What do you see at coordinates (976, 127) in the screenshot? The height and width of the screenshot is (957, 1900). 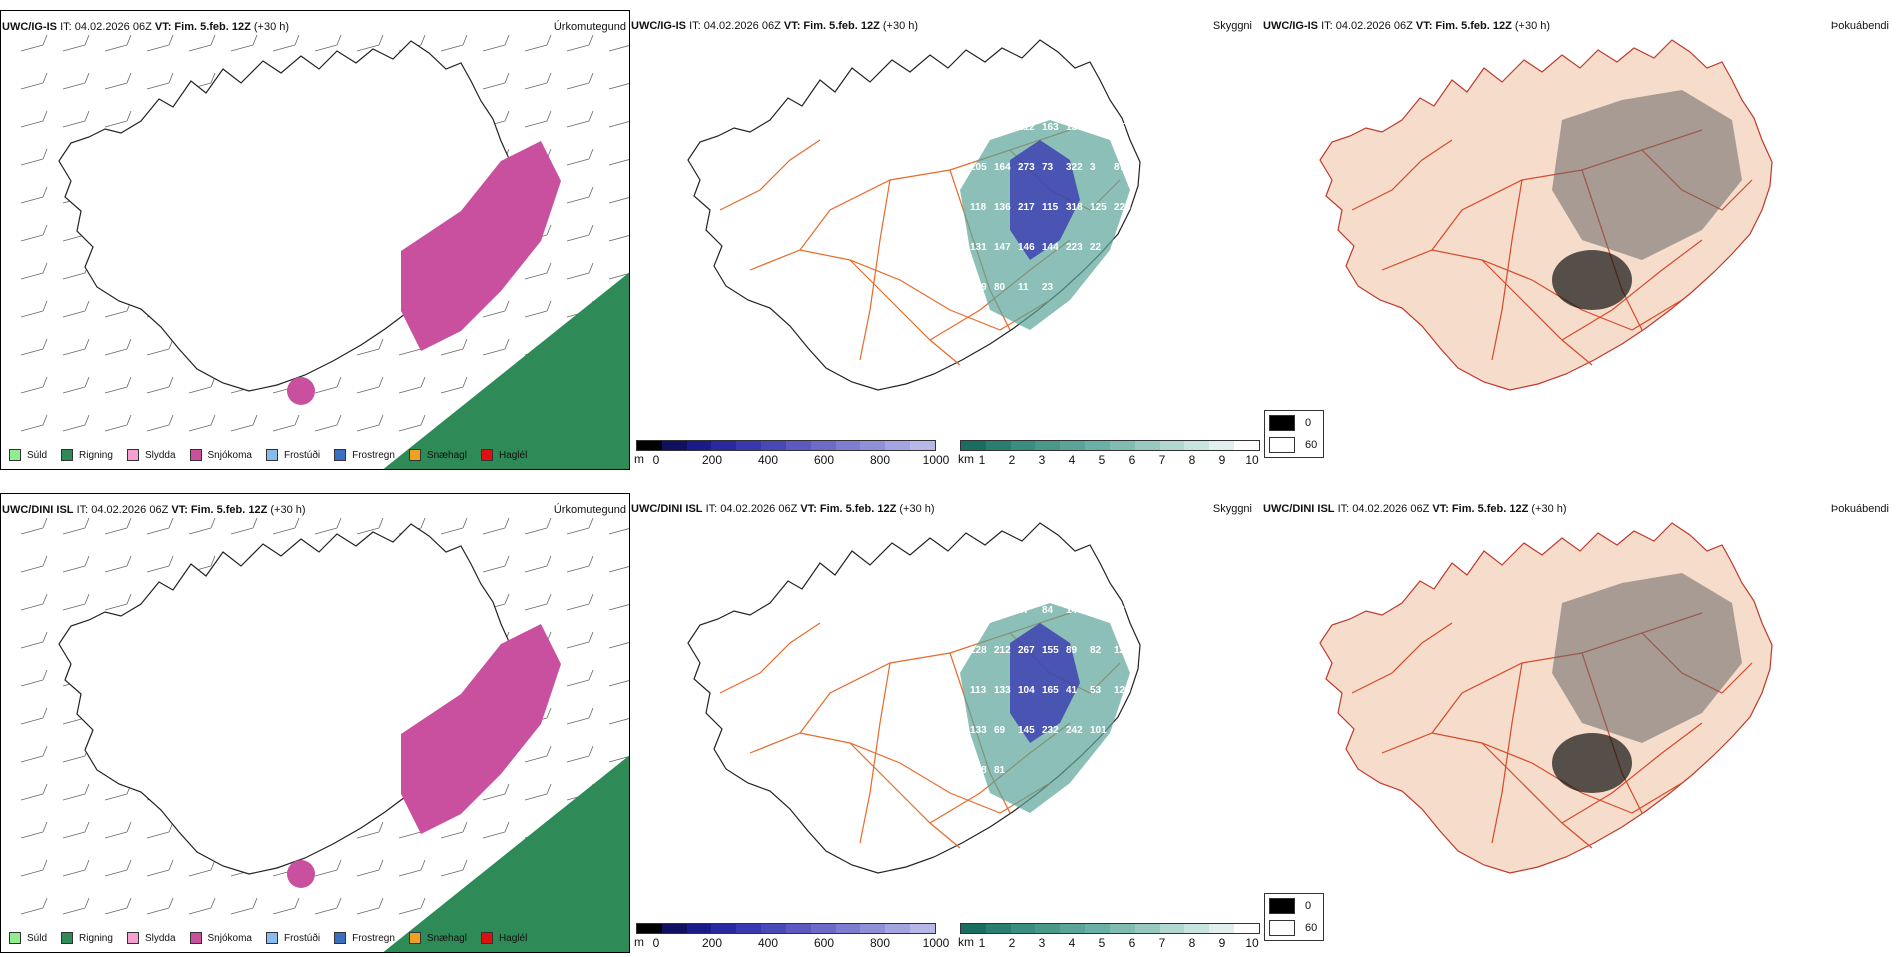 I see `cloud-base-label: 18` at bounding box center [976, 127].